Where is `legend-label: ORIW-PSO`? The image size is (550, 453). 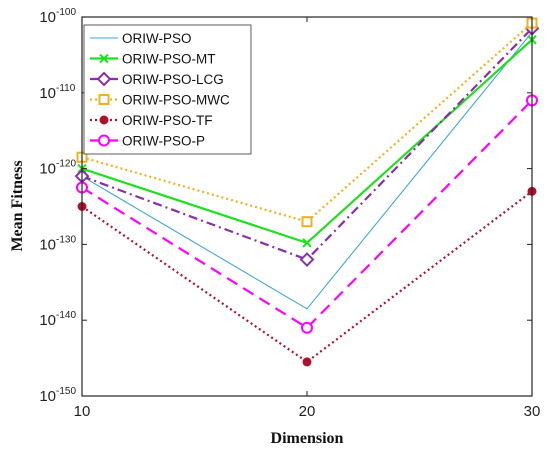
legend-label: ORIW-PSO is located at coordinates (157, 38).